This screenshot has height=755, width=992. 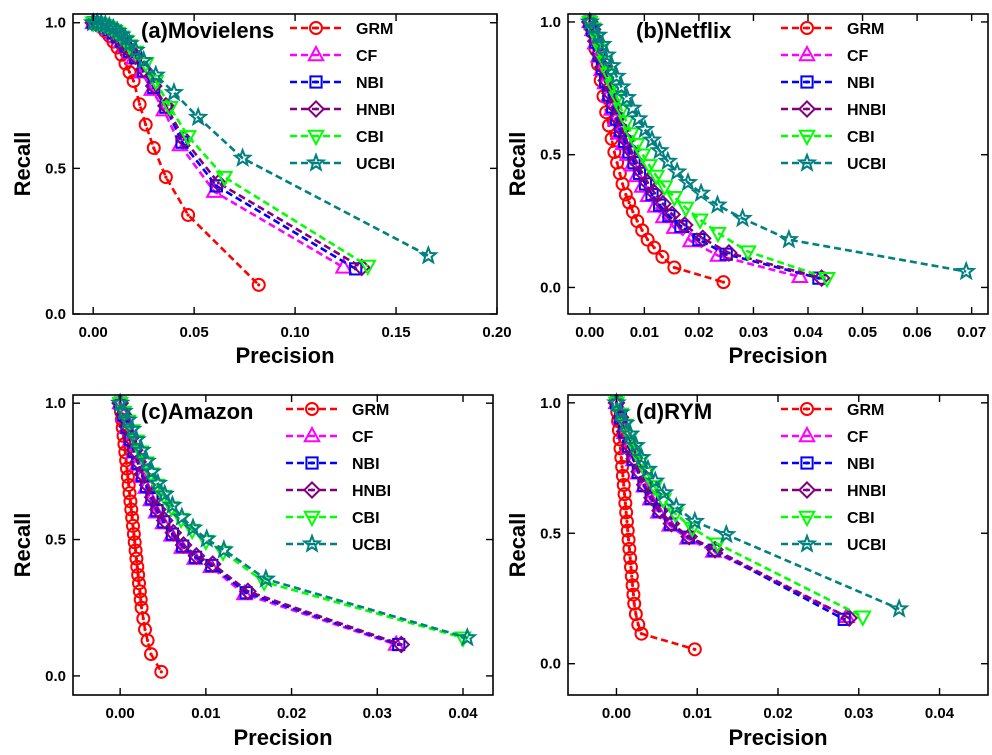 I want to click on legend-marker-hnbi-center, so click(x=312, y=490).